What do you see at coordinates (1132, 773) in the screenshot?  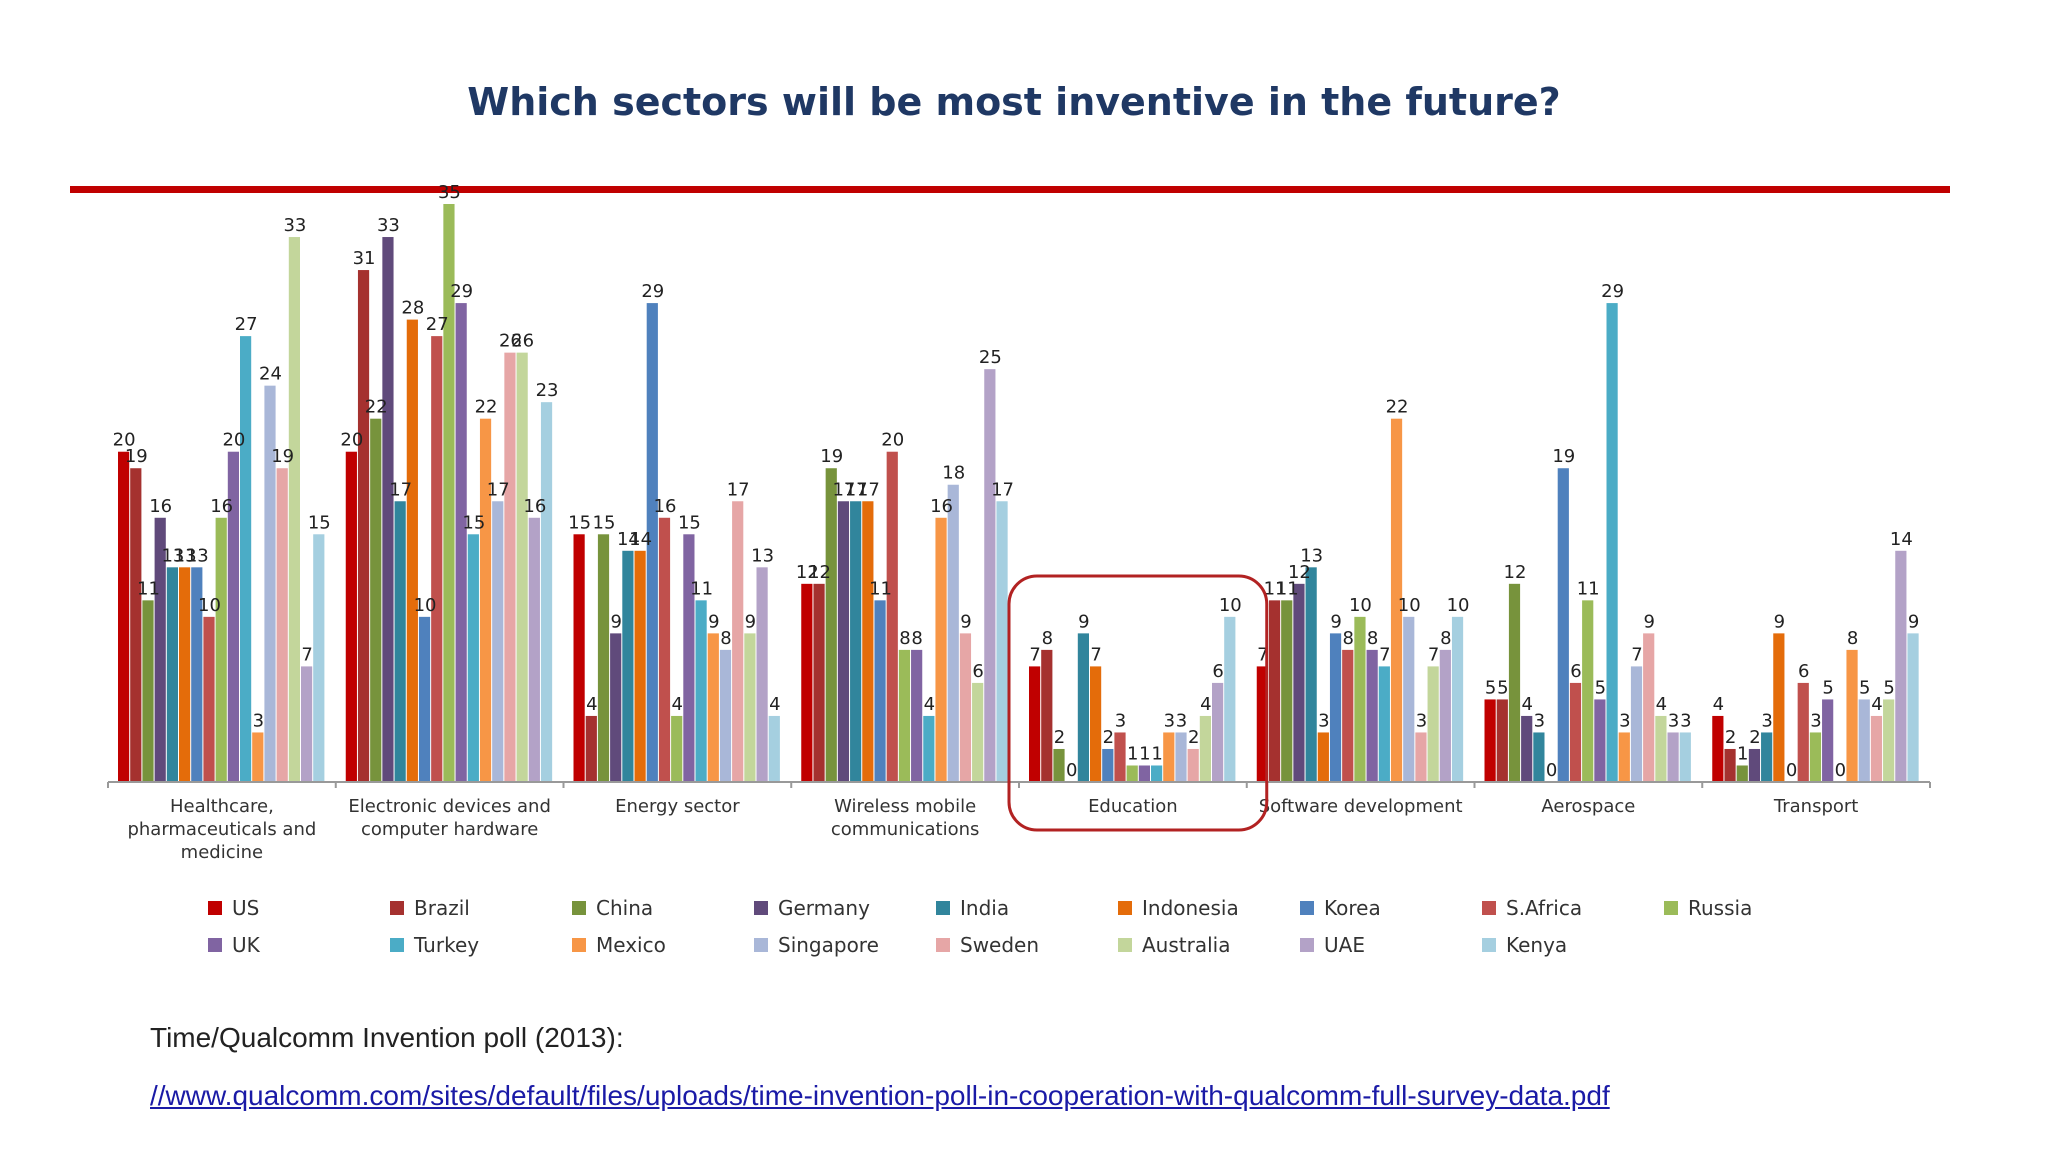 I see `bar-russia-education` at bounding box center [1132, 773].